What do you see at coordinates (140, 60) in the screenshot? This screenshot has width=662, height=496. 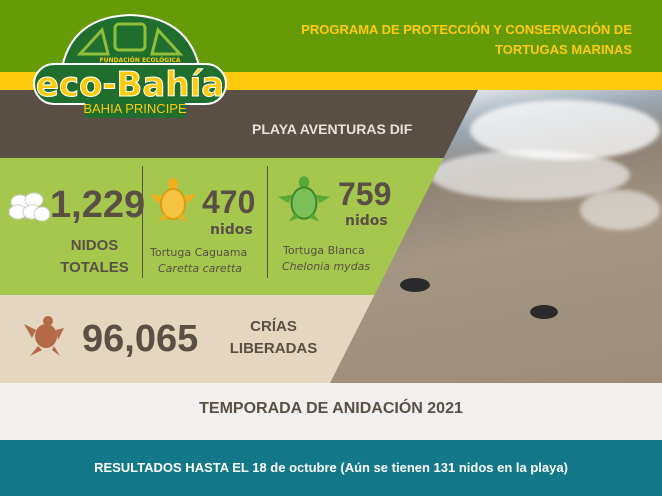 I see `svg-text: FUNDACIÓN ECOLÓGICA` at bounding box center [140, 60].